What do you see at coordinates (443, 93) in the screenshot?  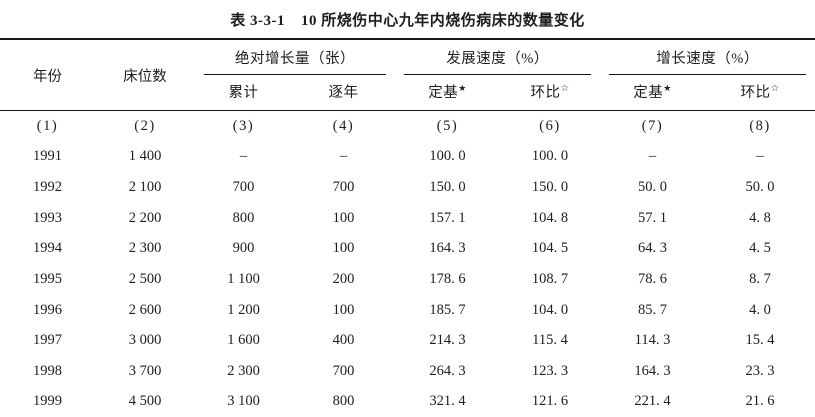 I see `header-dev-fixed-base-label: 定基` at bounding box center [443, 93].